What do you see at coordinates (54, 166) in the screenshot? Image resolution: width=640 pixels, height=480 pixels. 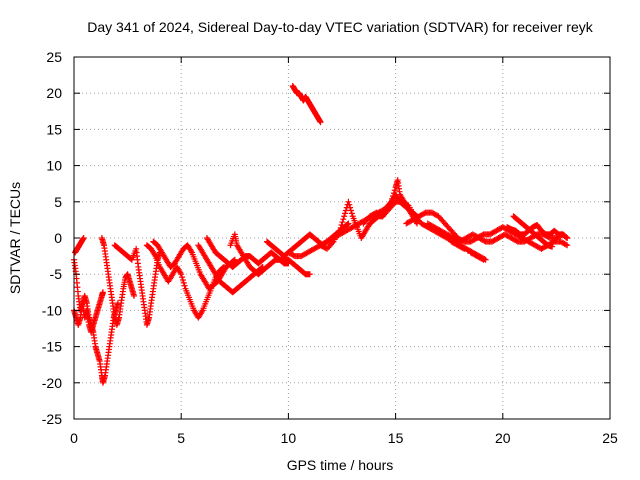 I see `y-tick-label: 10` at bounding box center [54, 166].